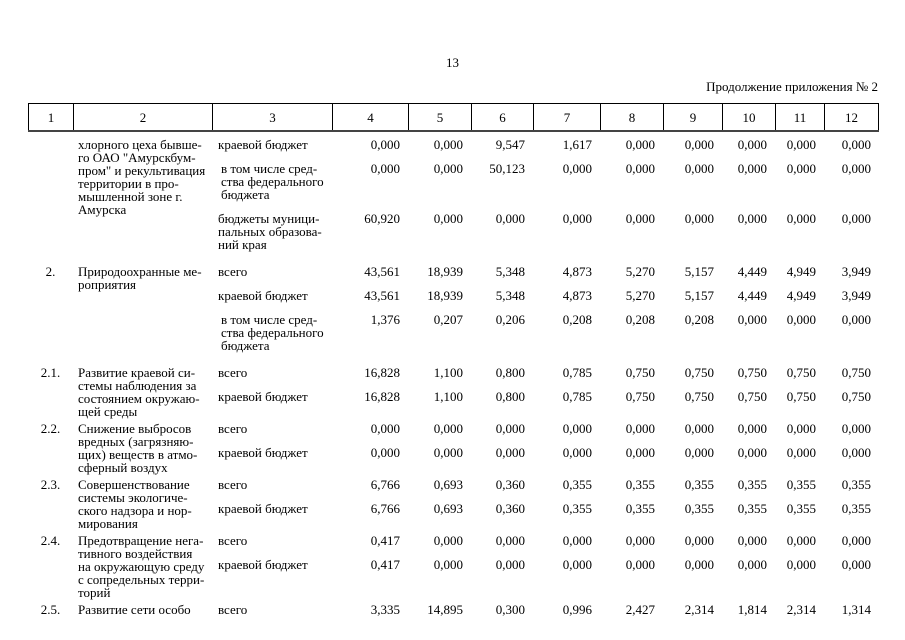 The height and width of the screenshot is (640, 905). What do you see at coordinates (382, 271) in the screenshot?
I see `value-cell: 43,561` at bounding box center [382, 271].